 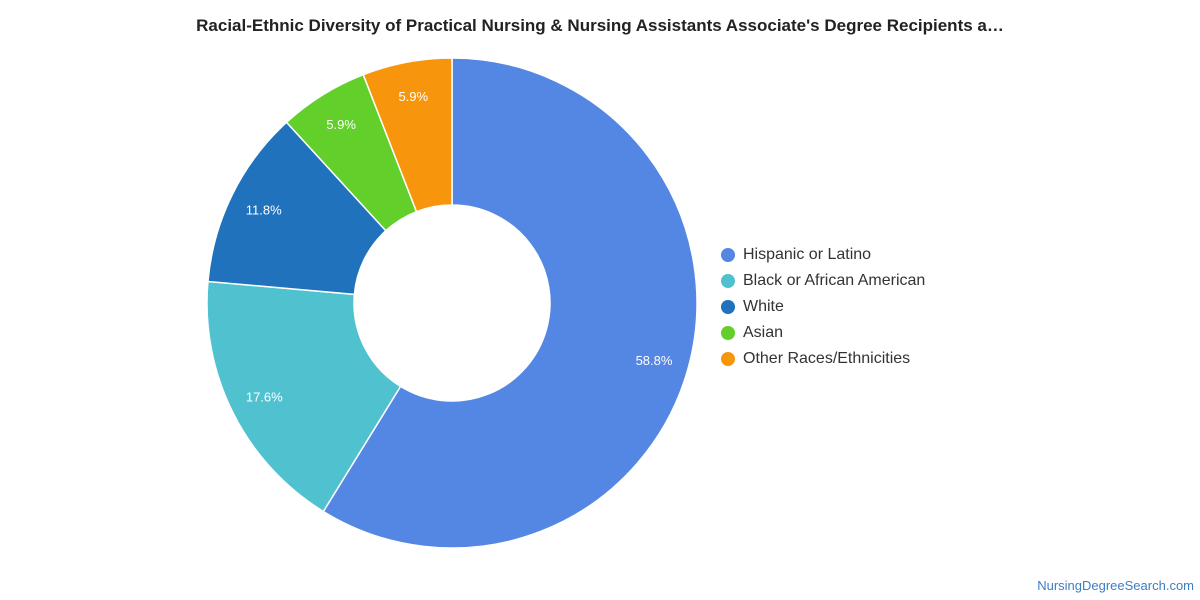 I want to click on legend-label: White, so click(x=763, y=306).